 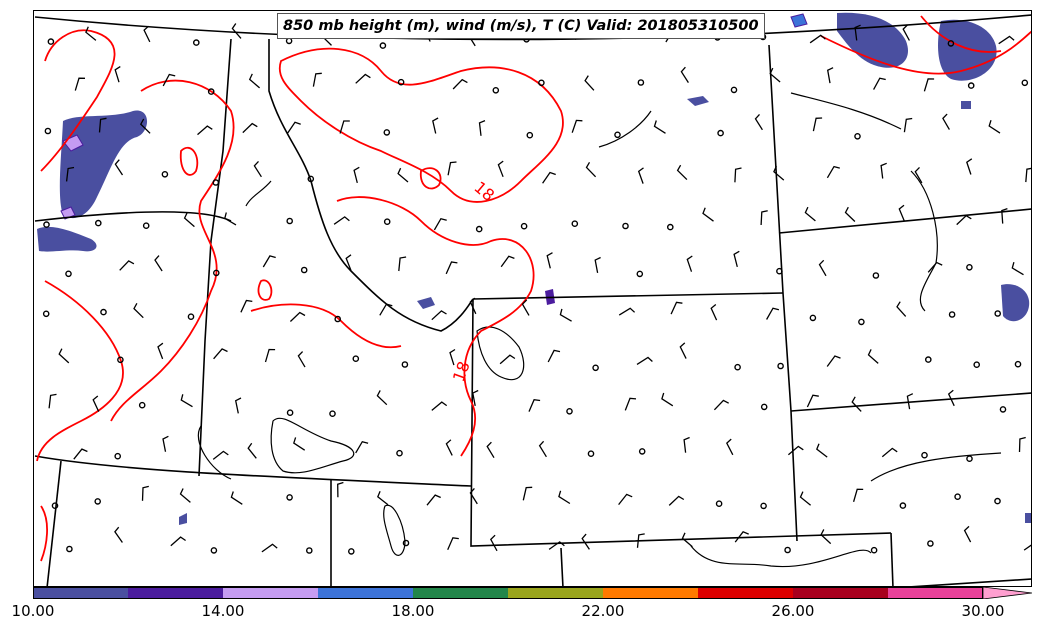 What do you see at coordinates (793, 611) in the screenshot?
I see `colorbar-tick-label: 26.00` at bounding box center [793, 611].